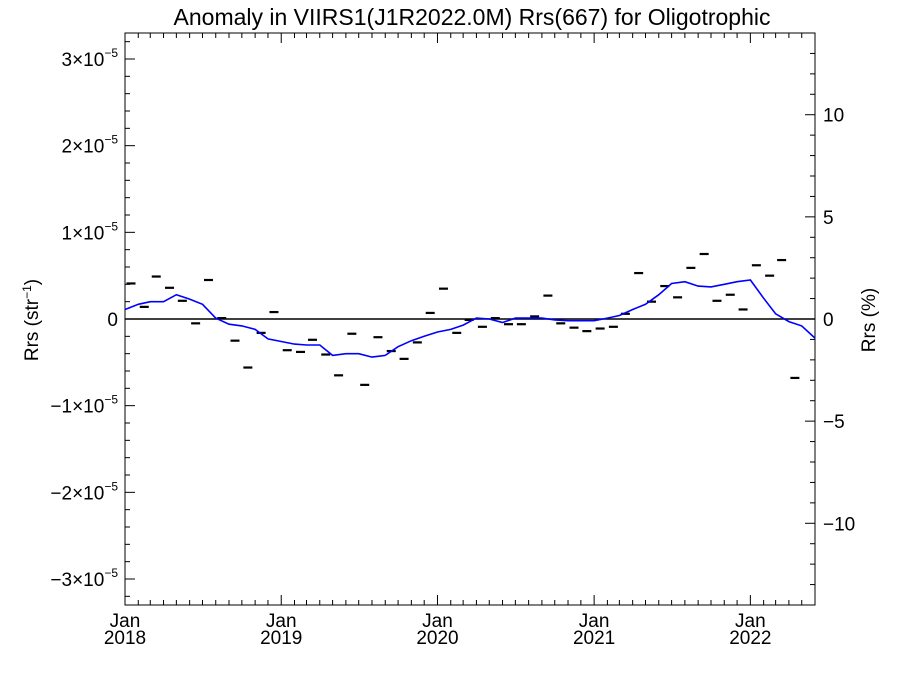 The width and height of the screenshot is (900, 675). What do you see at coordinates (112, 320) in the screenshot?
I see `y-left-tick-label: 0` at bounding box center [112, 320].